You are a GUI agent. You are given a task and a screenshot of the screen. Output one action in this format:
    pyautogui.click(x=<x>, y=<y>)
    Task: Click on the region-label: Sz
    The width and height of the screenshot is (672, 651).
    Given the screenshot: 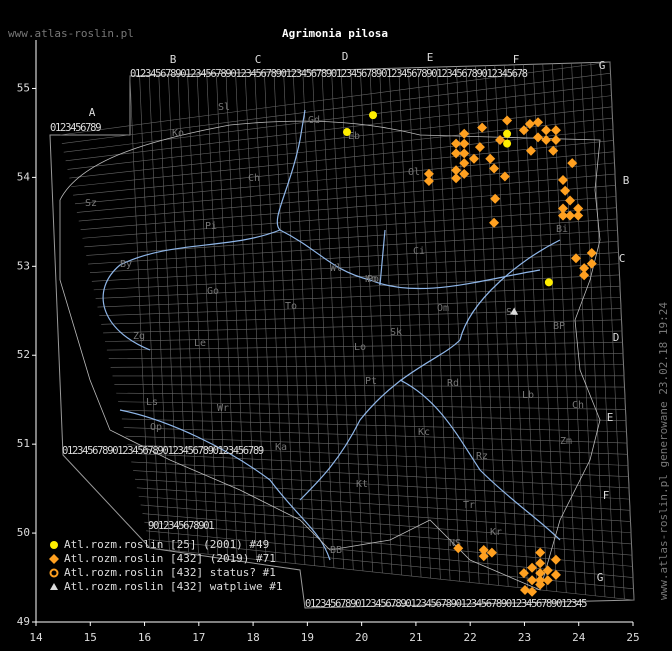 What is the action you would take?
    pyautogui.click(x=91, y=203)
    